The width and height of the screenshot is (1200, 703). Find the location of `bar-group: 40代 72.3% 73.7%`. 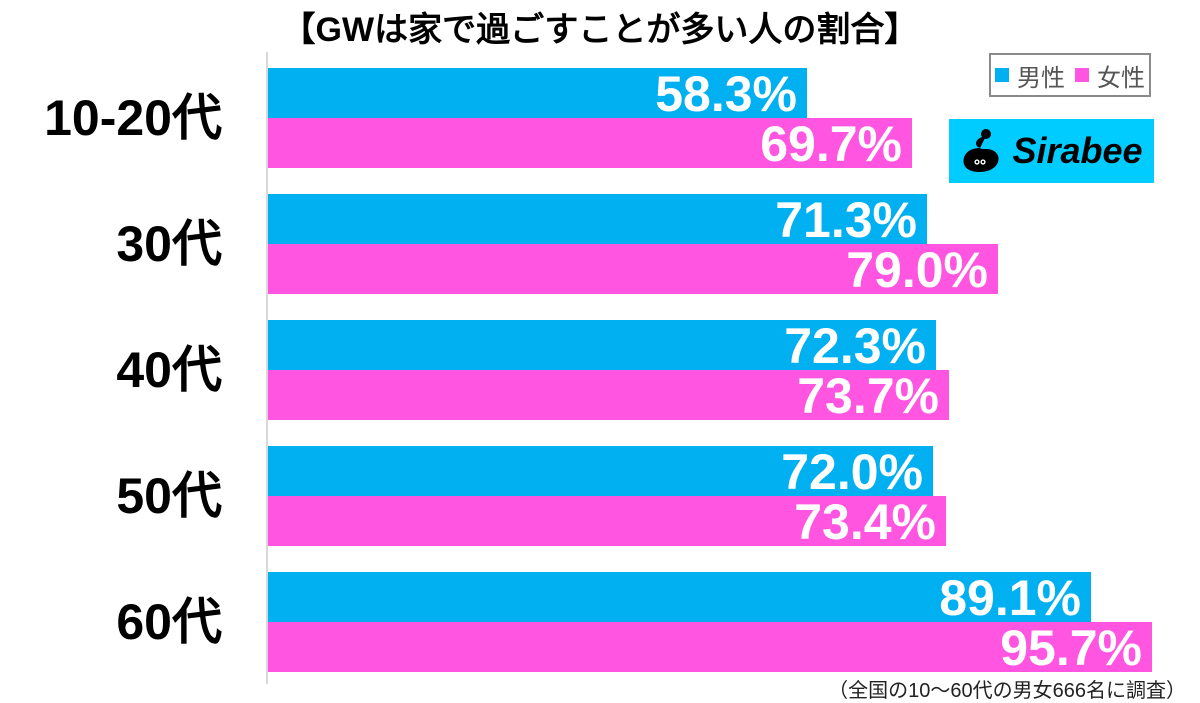

bar-group: 40代 72.3% 73.7% is located at coordinates (600, 371).